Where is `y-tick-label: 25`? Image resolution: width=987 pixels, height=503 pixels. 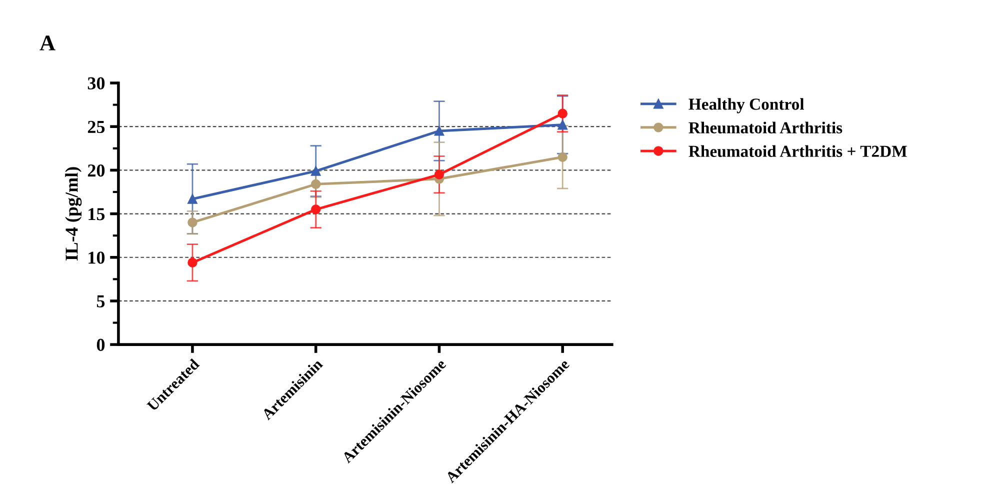 y-tick-label: 25 is located at coordinates (96, 127).